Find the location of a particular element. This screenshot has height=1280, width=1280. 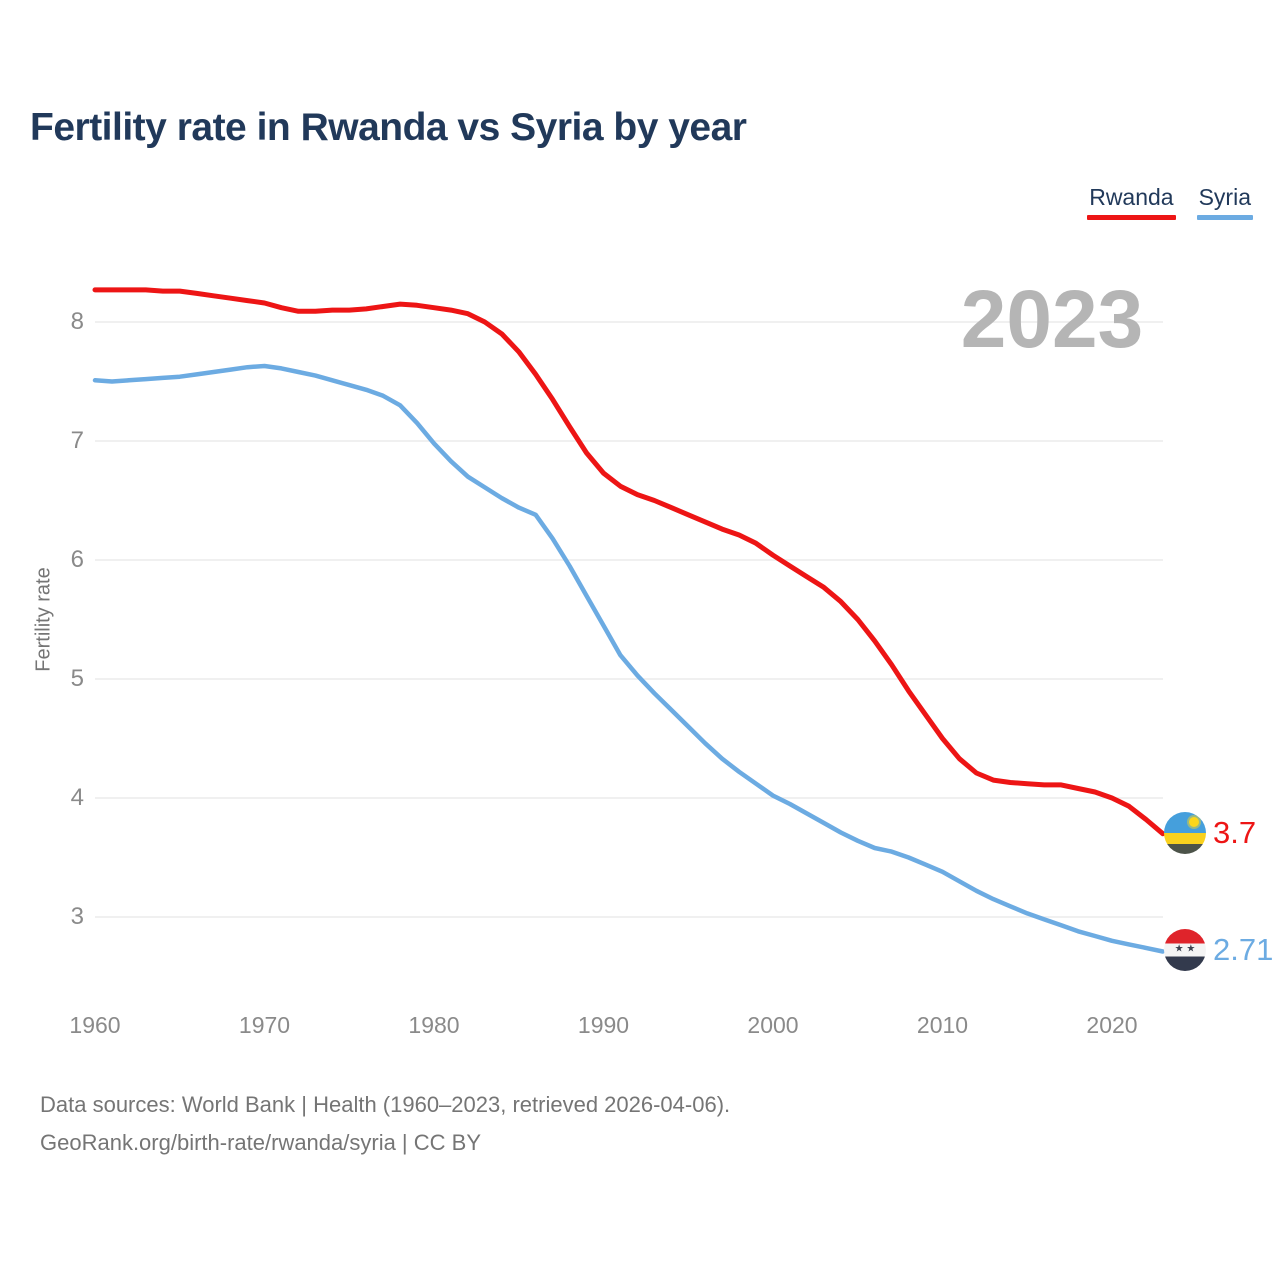

y-tick-label: 6 is located at coordinates (77, 559).